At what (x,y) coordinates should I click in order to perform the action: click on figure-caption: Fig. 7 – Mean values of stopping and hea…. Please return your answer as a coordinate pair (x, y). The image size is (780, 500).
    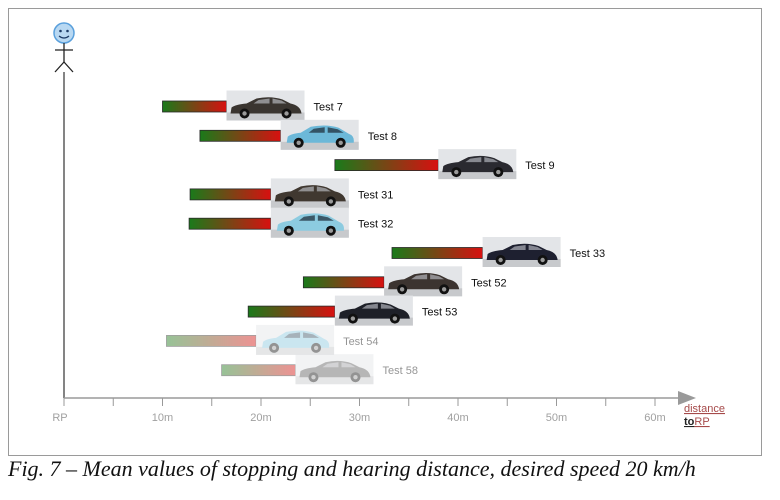
    Looking at the image, I should click on (352, 468).